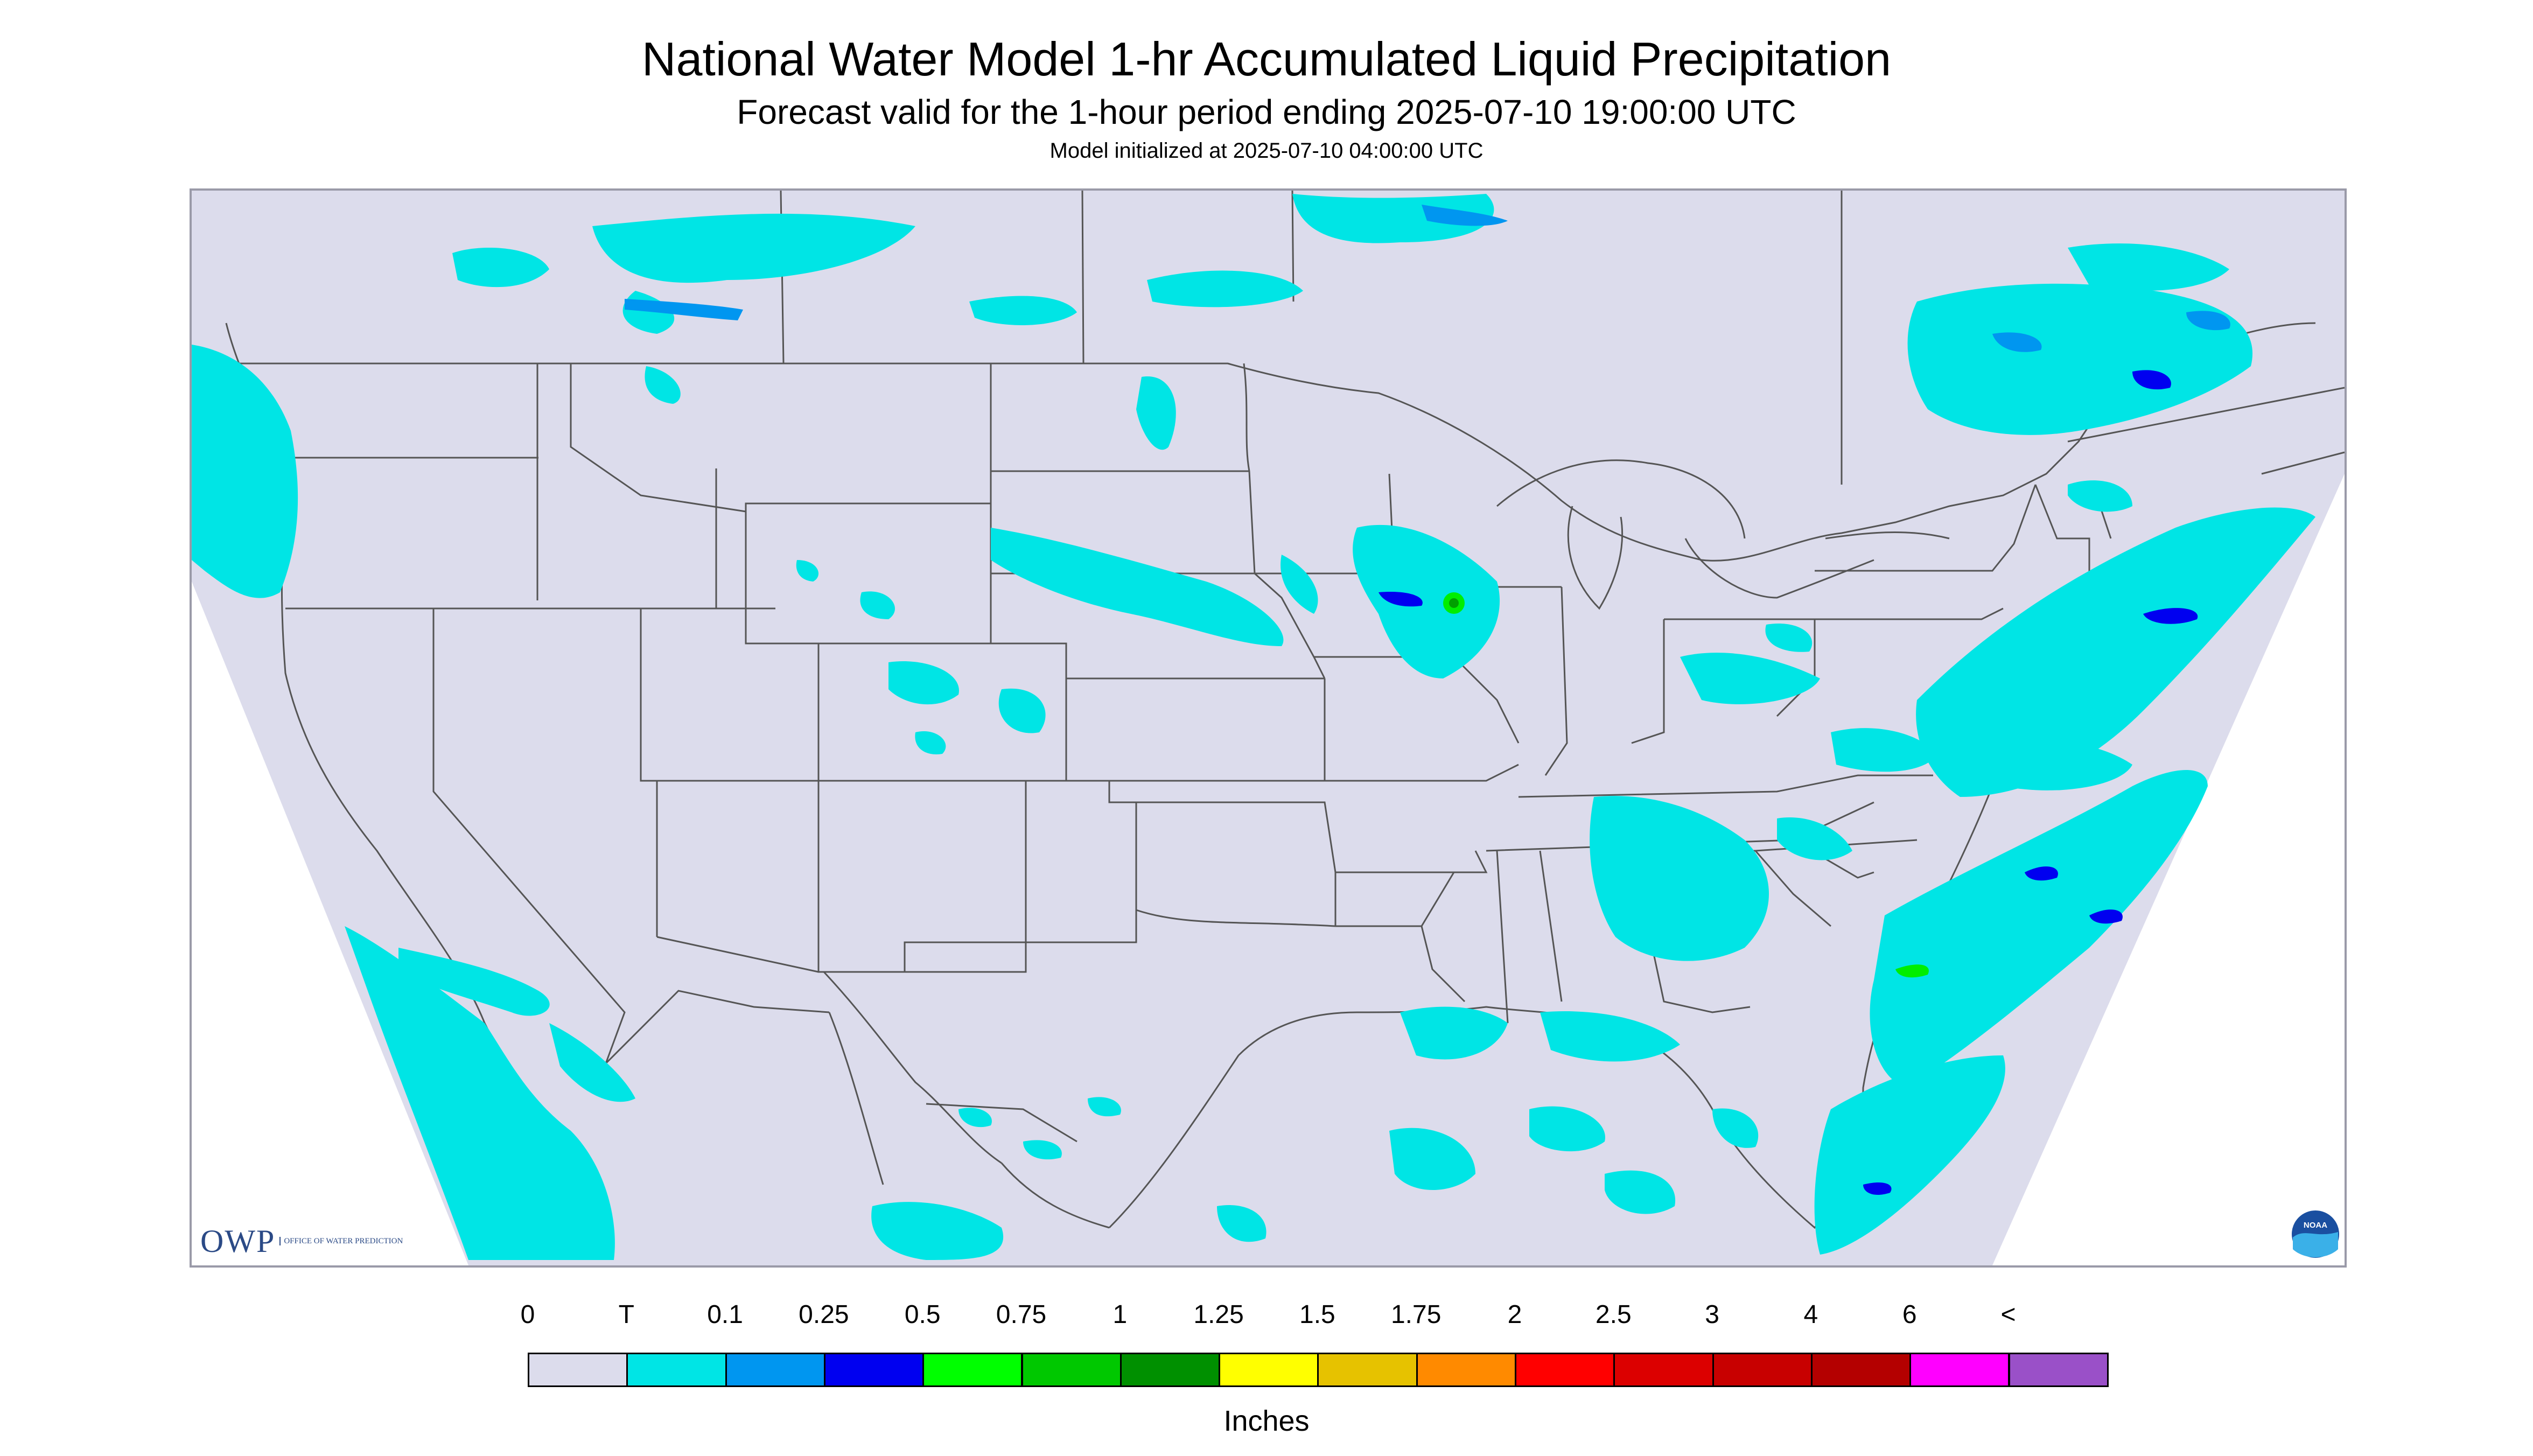  I want to click on legend-tick-label: 4, so click(1811, 1314).